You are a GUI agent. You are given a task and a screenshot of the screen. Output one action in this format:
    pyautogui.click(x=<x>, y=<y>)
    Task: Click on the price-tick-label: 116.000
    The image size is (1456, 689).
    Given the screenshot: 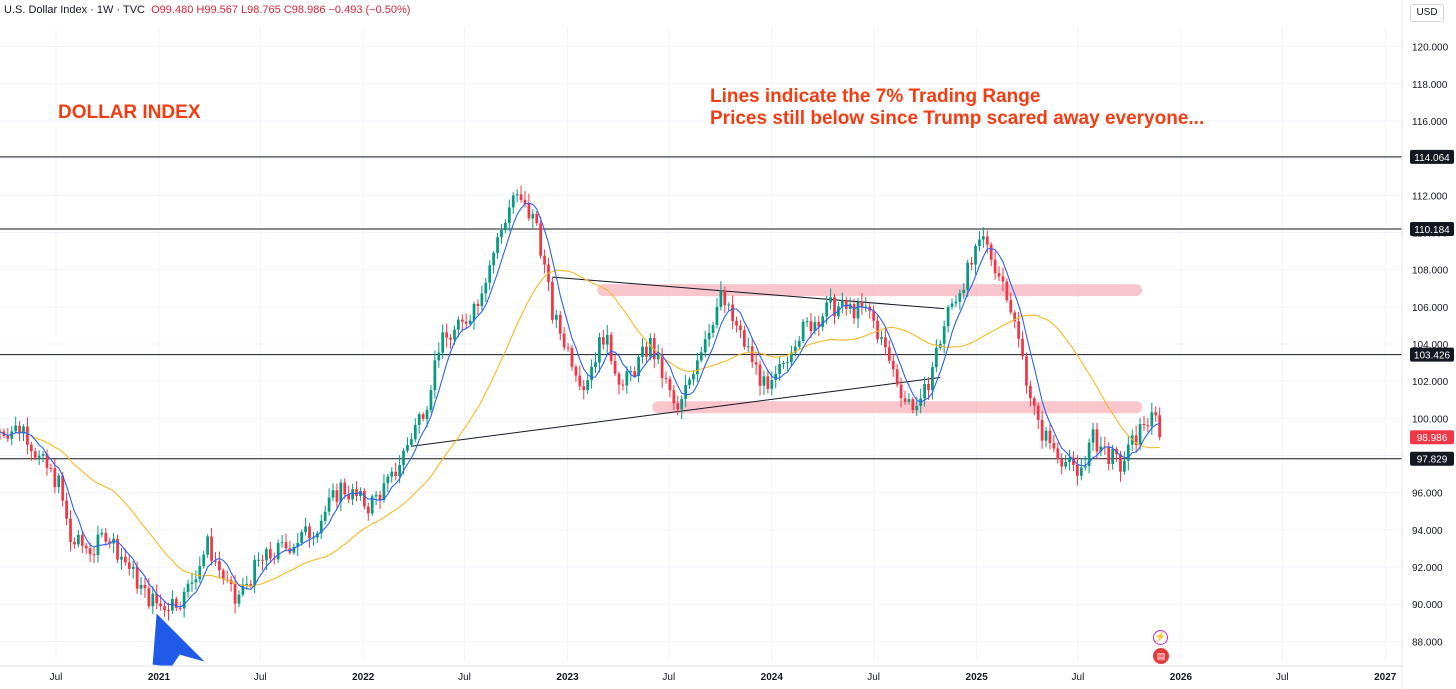 What is the action you would take?
    pyautogui.click(x=1430, y=122)
    